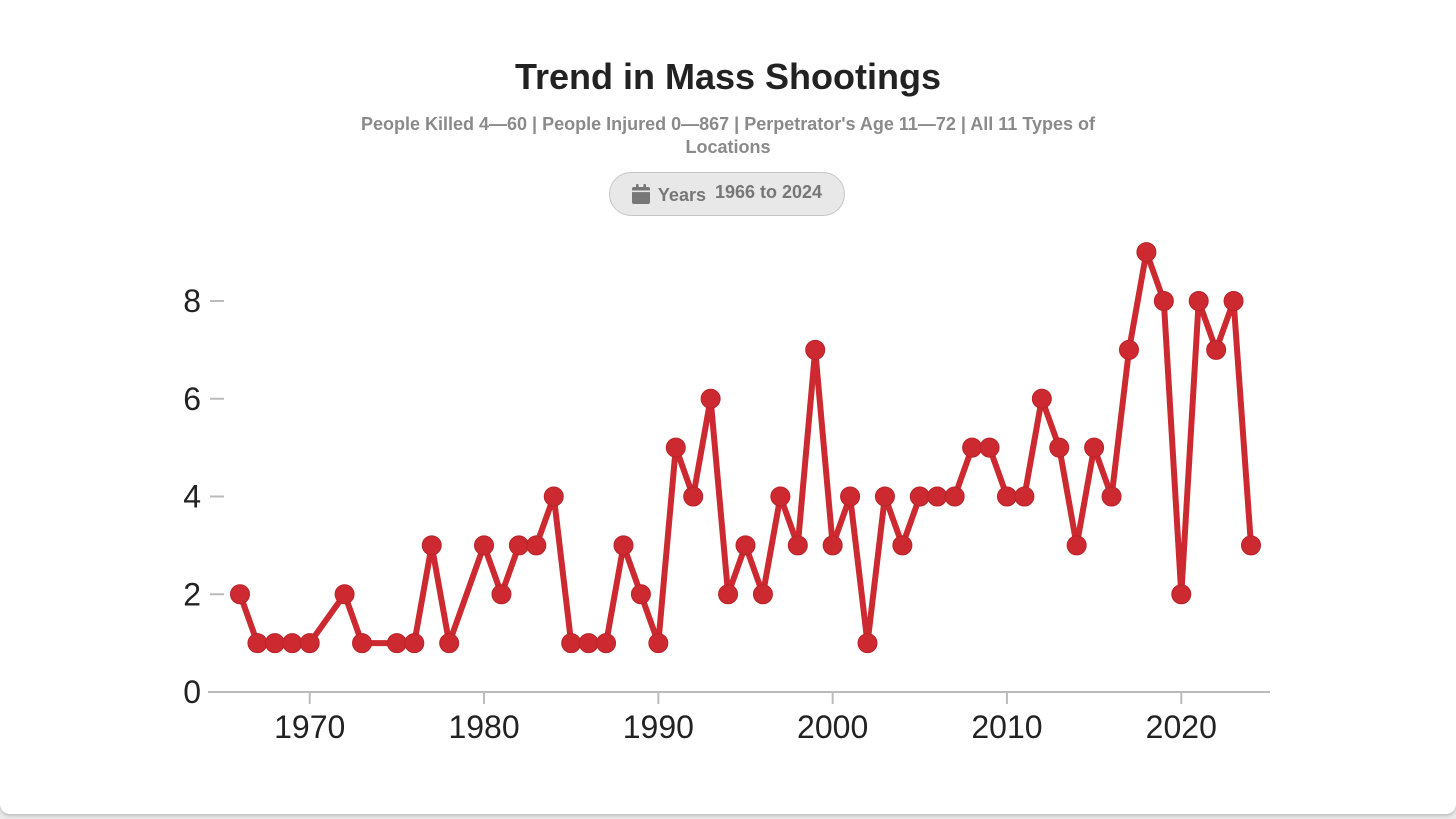 The image size is (1456, 819). I want to click on data-point-2006, so click(937, 496).